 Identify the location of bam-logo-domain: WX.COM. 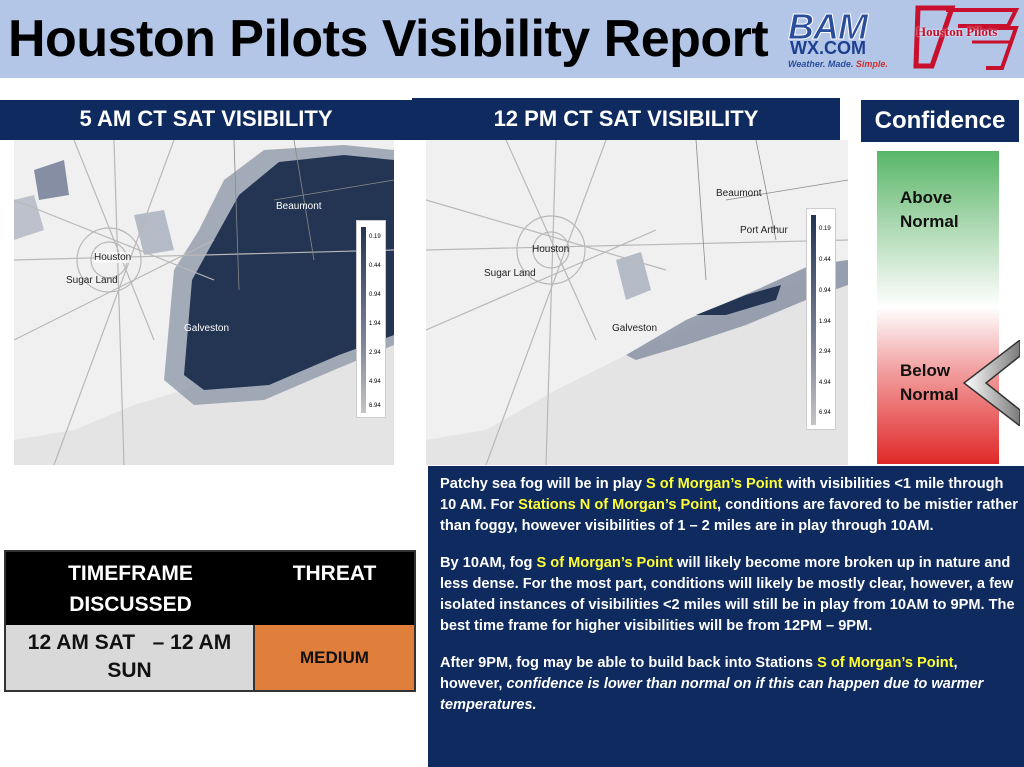
(828, 48).